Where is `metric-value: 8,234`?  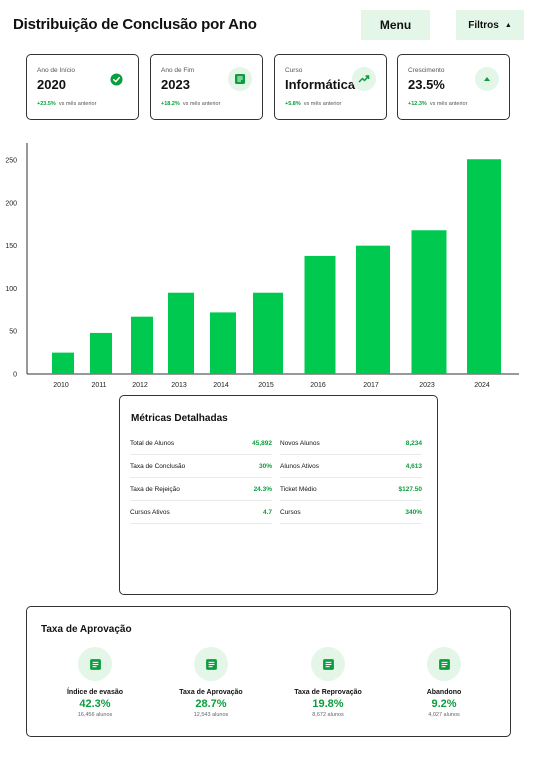
metric-value: 8,234 is located at coordinates (413, 443).